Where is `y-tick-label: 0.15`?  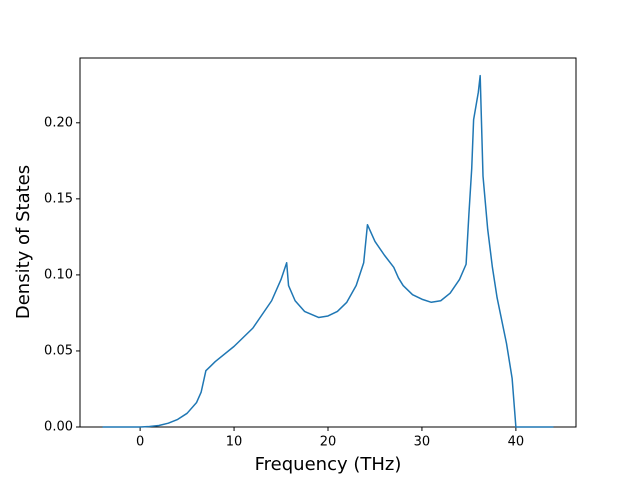
y-tick-label: 0.15 is located at coordinates (58, 198).